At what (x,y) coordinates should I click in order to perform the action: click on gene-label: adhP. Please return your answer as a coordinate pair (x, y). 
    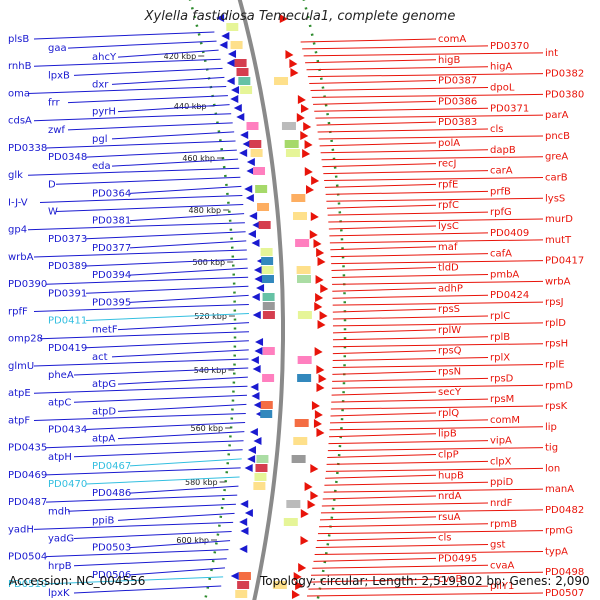
    Looking at the image, I should click on (450, 288).